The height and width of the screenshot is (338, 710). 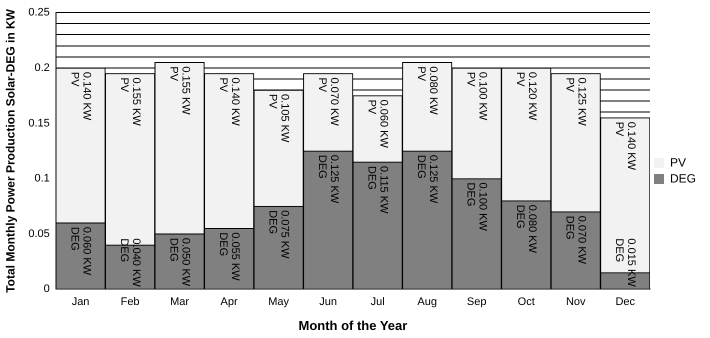 What do you see at coordinates (427, 302) in the screenshot?
I see `x-tick-label: Aug` at bounding box center [427, 302].